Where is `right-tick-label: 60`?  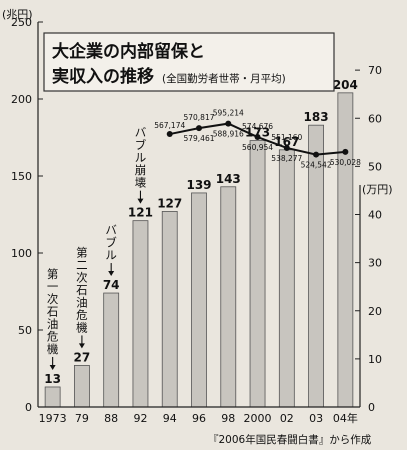
right-tick-label: 60 is located at coordinates (375, 118).